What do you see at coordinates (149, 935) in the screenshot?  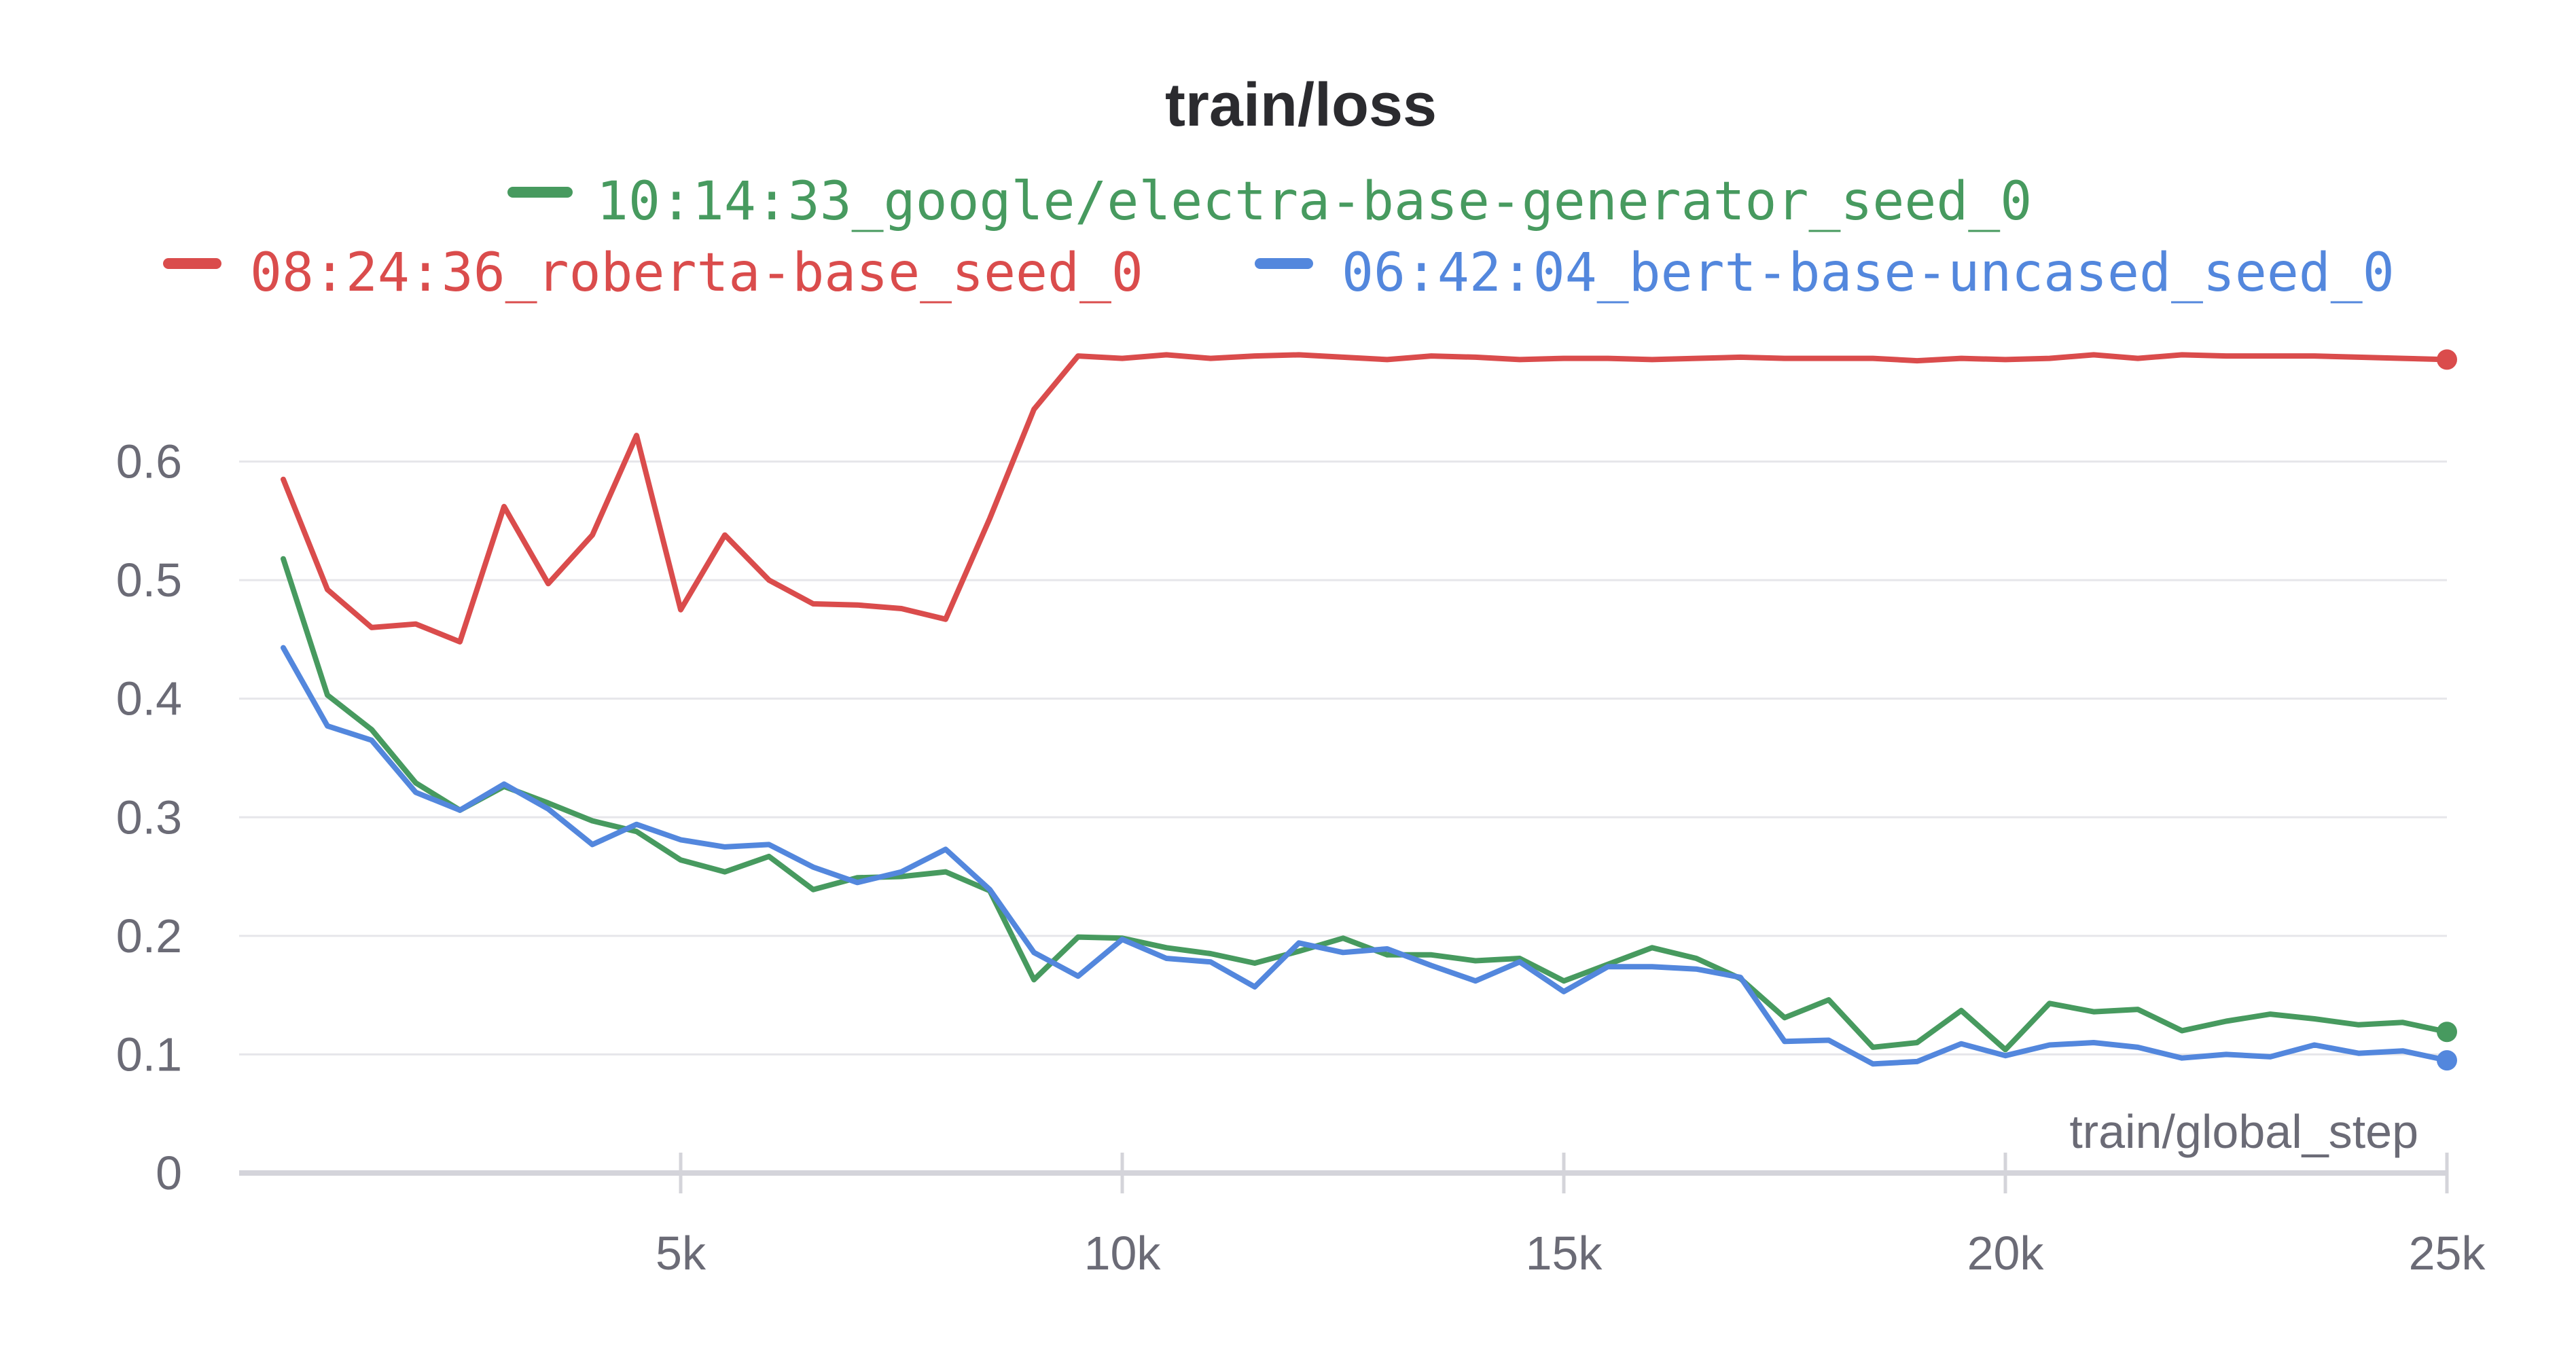 I see `y-tick-label: 0.2` at bounding box center [149, 935].